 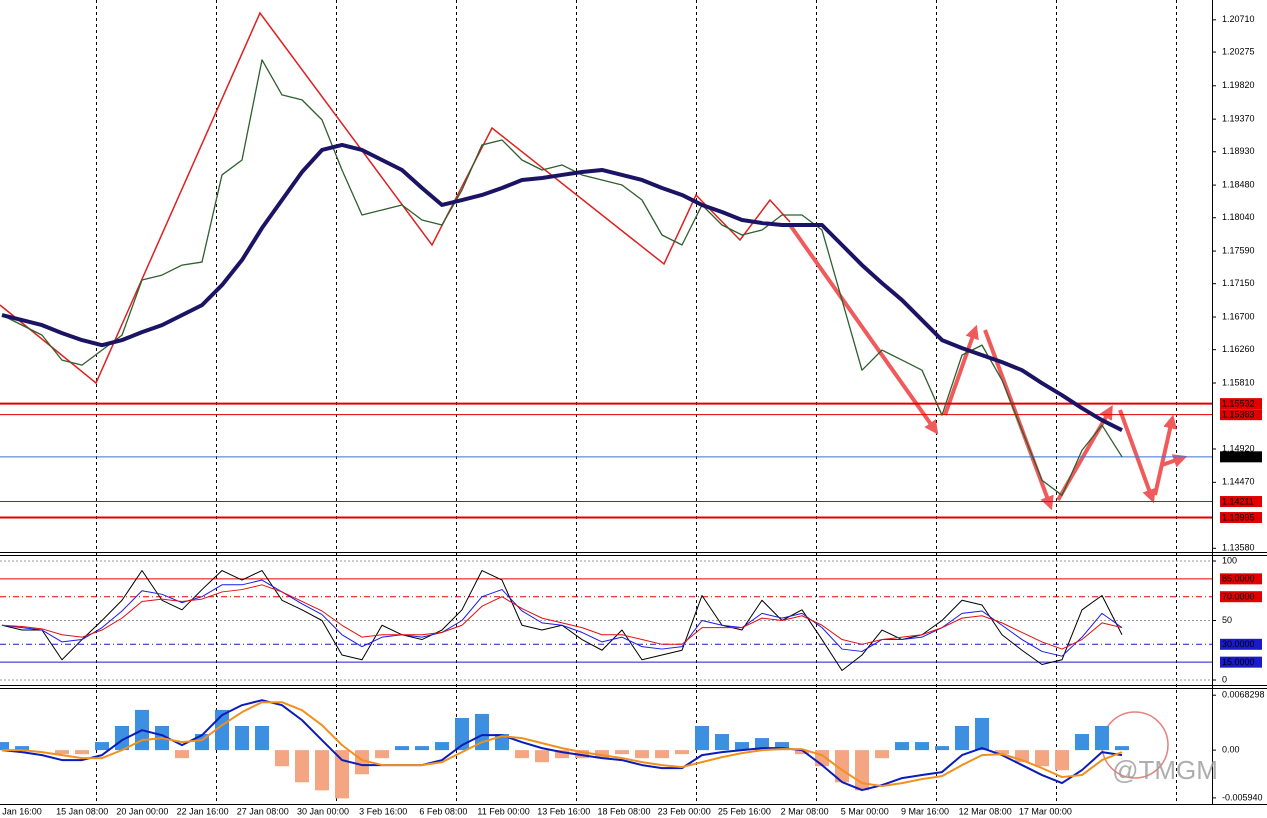 What do you see at coordinates (1238, 51) in the screenshot?
I see `y-tick-label: 1.20275` at bounding box center [1238, 51].